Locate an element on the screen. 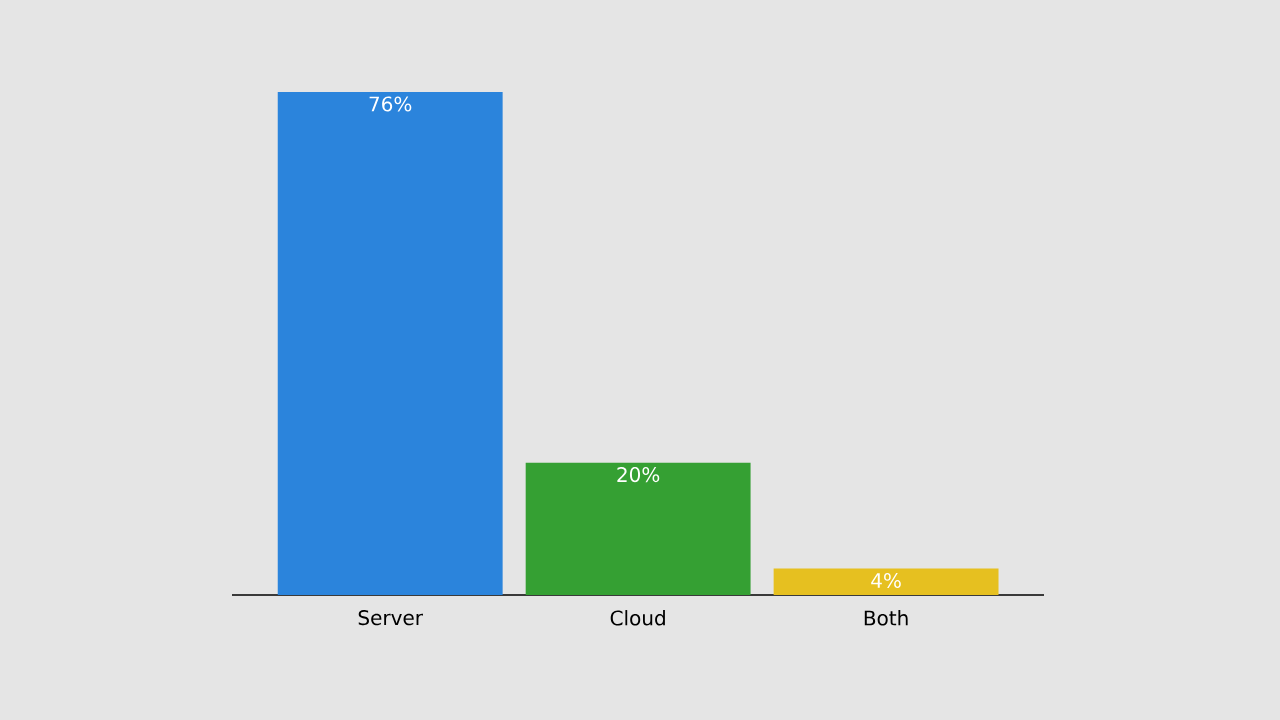  x-tick-label: Server is located at coordinates (390, 618).